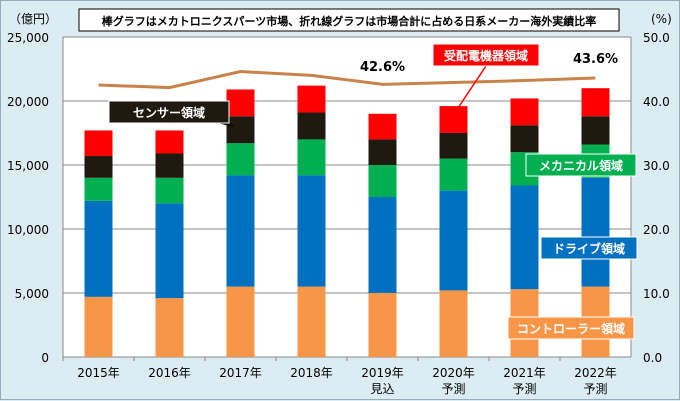 The width and height of the screenshot is (680, 401). What do you see at coordinates (524, 373) in the screenshot?
I see `x-tick-label: 2021年` at bounding box center [524, 373].